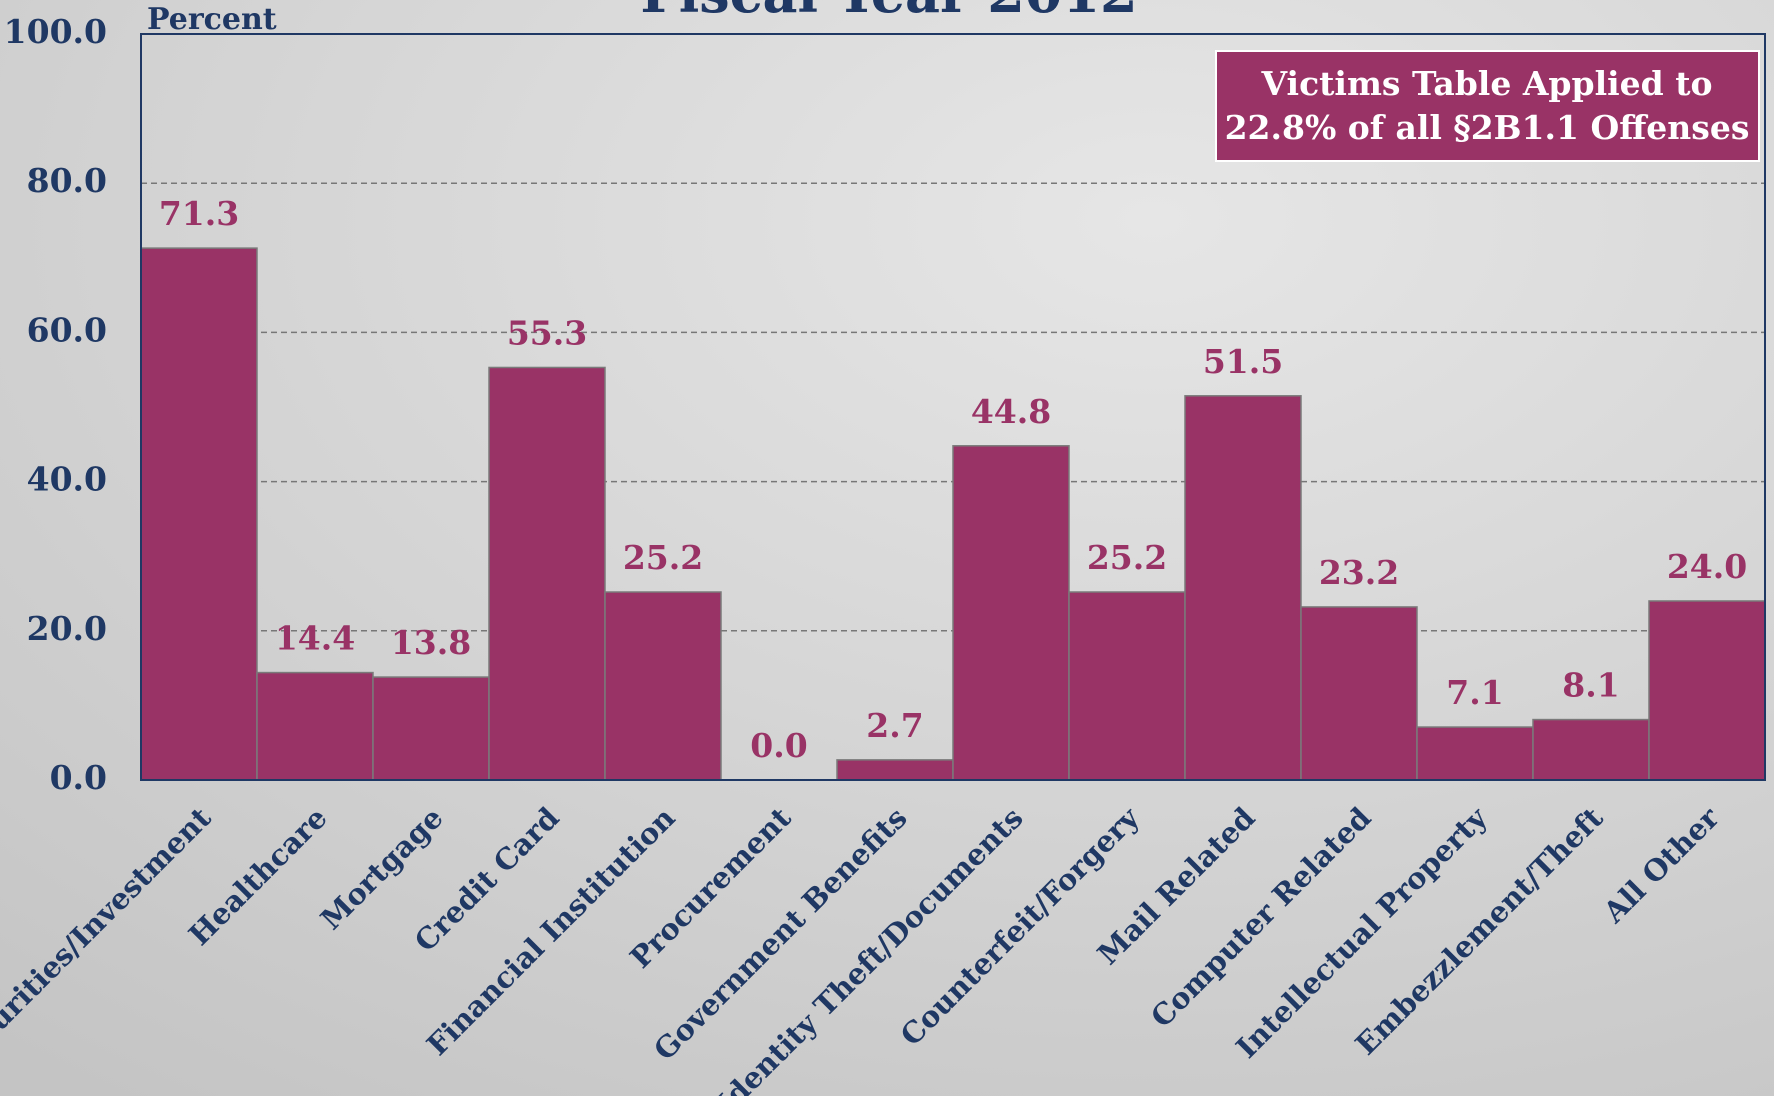  I want to click on value-label: 0.0, so click(778, 745).